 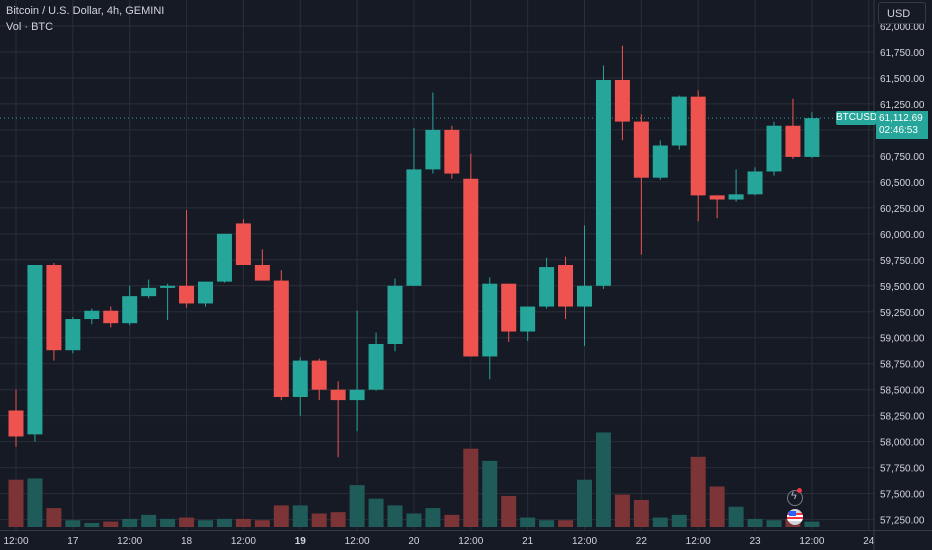 What do you see at coordinates (187, 541) in the screenshot?
I see `x-tick-label: 18` at bounding box center [187, 541].